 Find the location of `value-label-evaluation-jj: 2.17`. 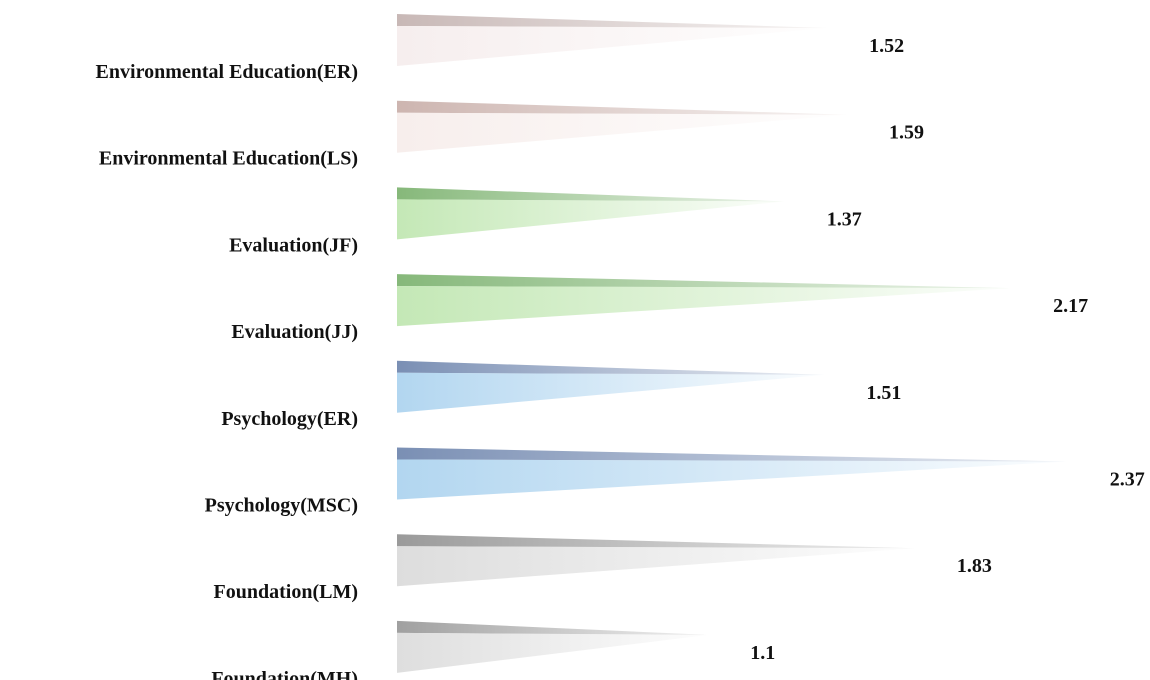

value-label-evaluation-jj: 2.17 is located at coordinates (1070, 306).